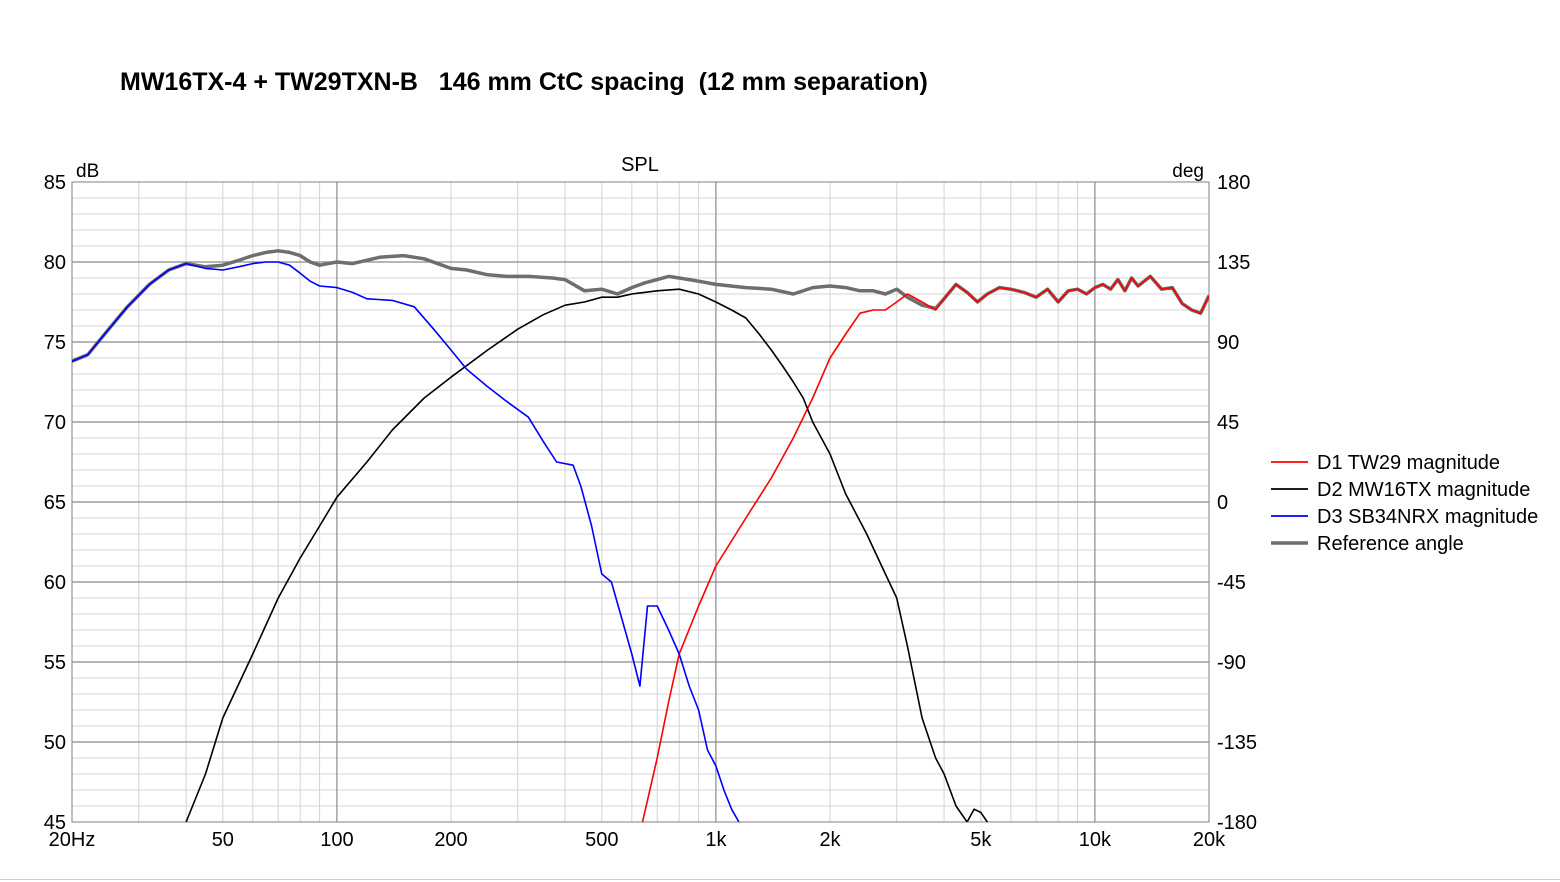 This screenshot has height=882, width=1560. What do you see at coordinates (1233, 263) in the screenshot?
I see `y2-tick-label: 135` at bounding box center [1233, 263].